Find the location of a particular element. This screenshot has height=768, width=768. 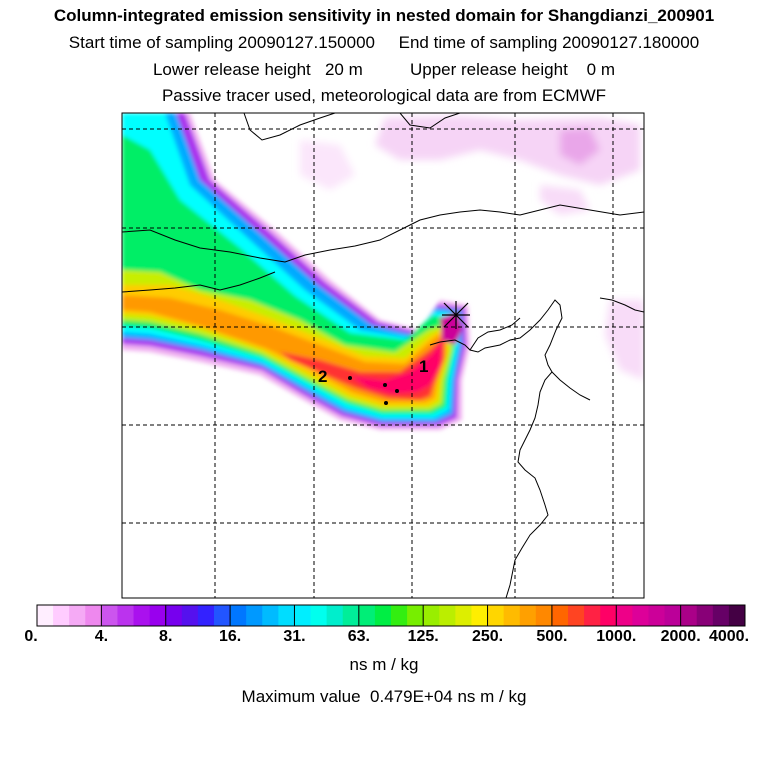

colorbar-frame is located at coordinates (391, 615).